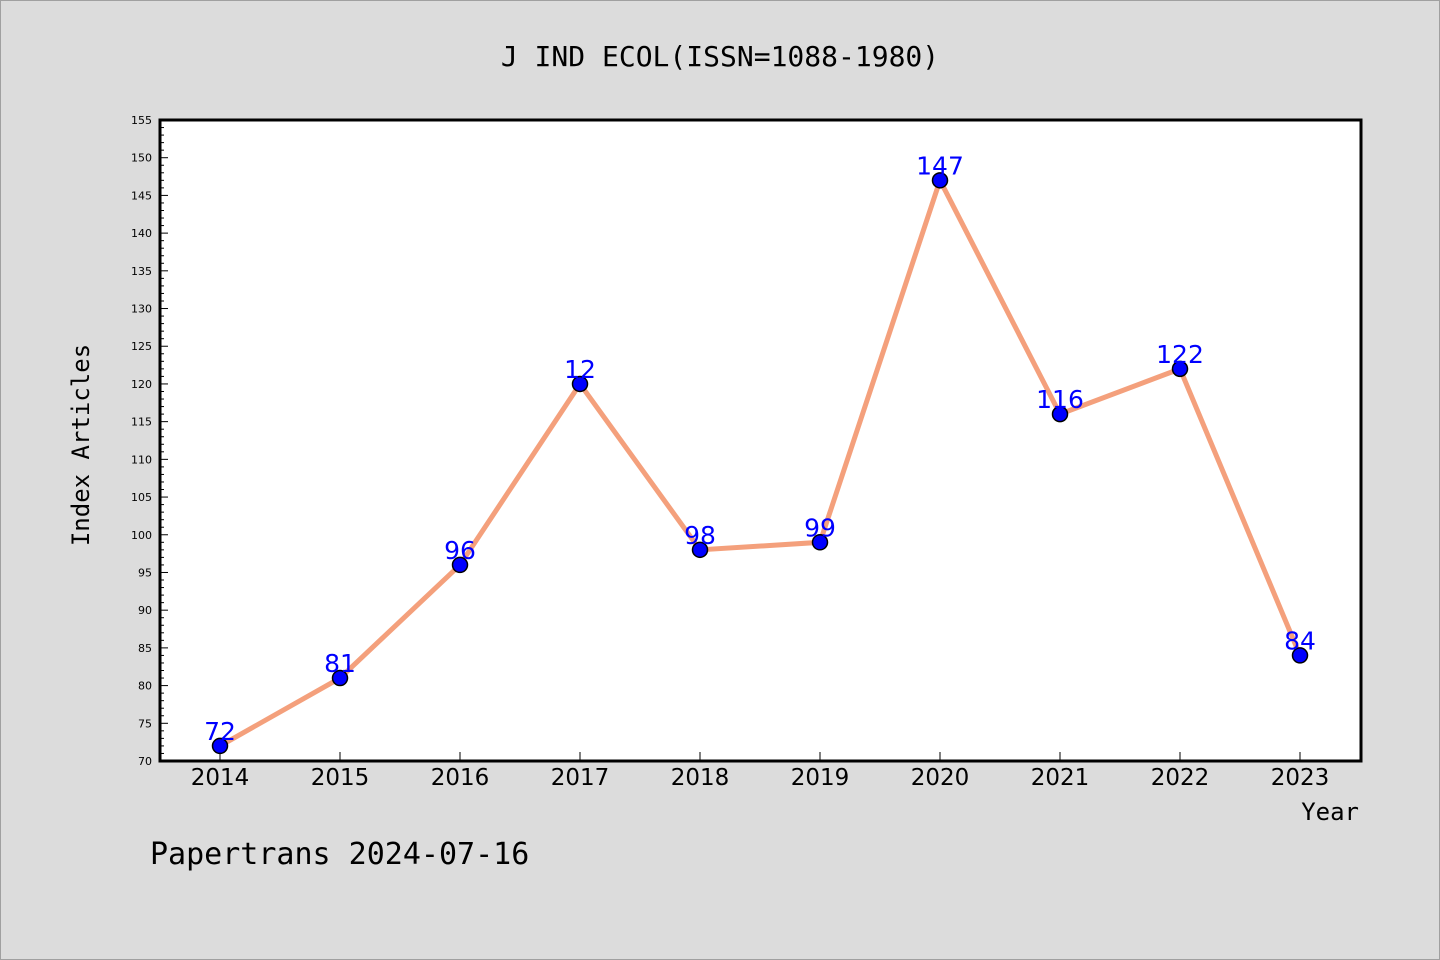 The height and width of the screenshot is (960, 1440). What do you see at coordinates (141, 422) in the screenshot?
I see `y-tick-label: 115` at bounding box center [141, 422].